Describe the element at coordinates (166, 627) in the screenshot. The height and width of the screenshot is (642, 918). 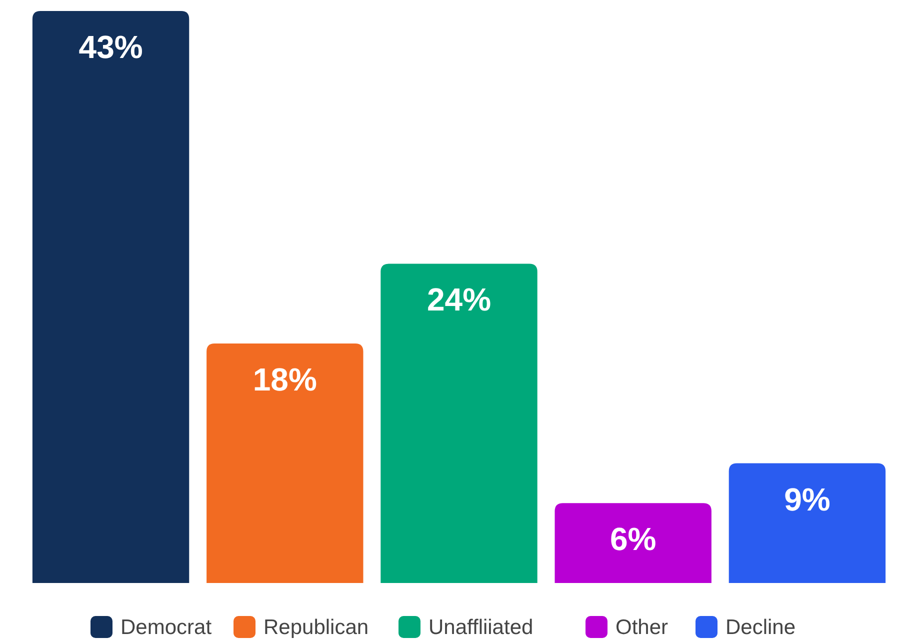
I see `legend-label: Democrat` at that location.